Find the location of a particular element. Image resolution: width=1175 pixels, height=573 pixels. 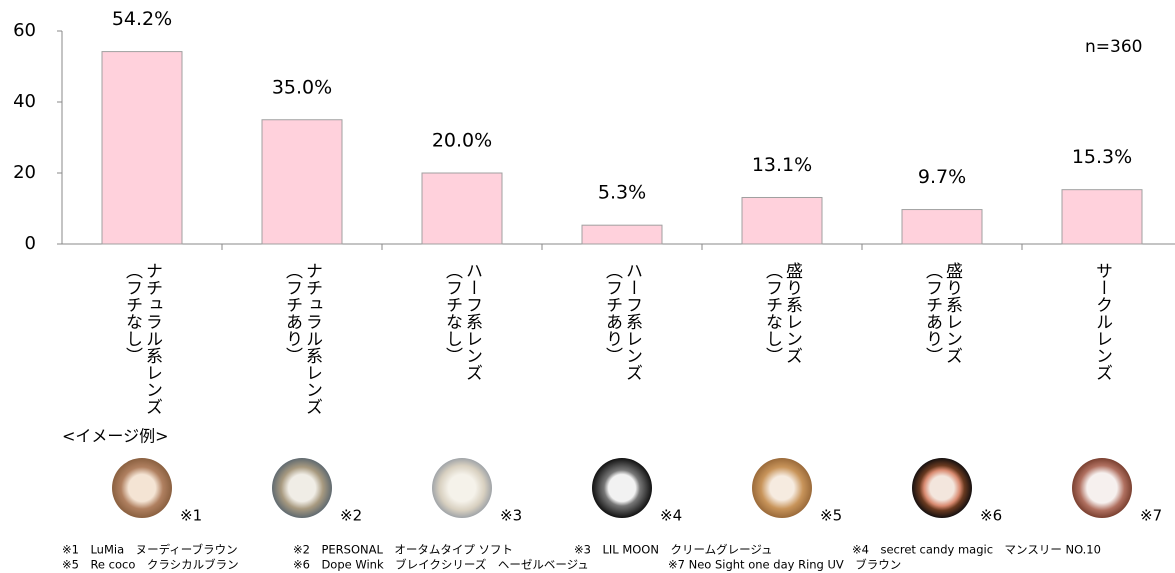

image-marker: ※6 is located at coordinates (991, 516).